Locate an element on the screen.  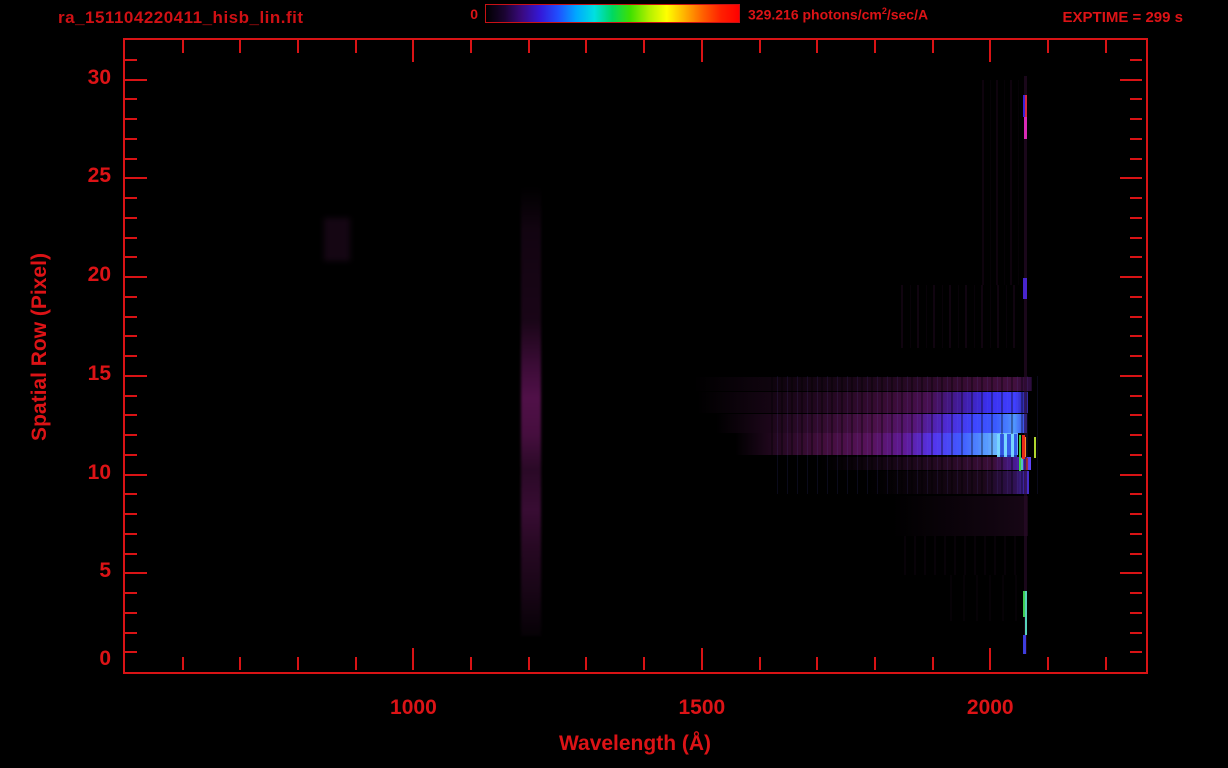
colorbar-max-label: 329.216 photons/cm2/sec/A is located at coordinates (838, 14).